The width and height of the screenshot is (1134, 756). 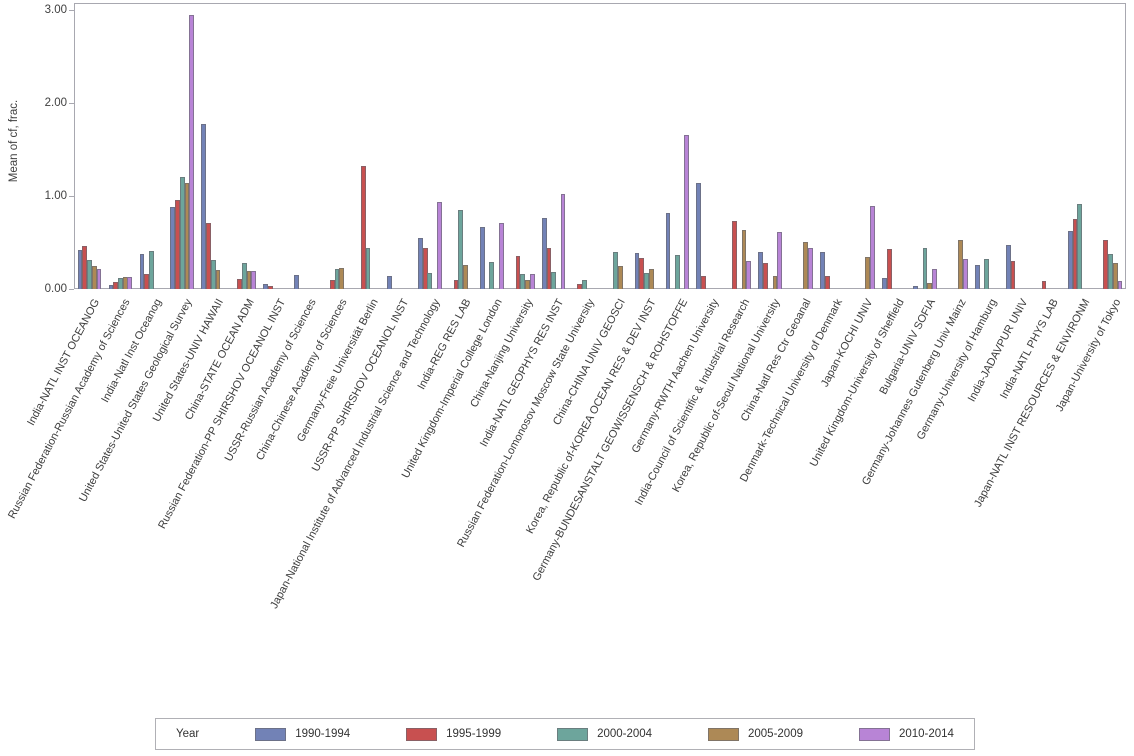 What do you see at coordinates (823, 270) in the screenshot?
I see `bar-1990-1994-Denmark-Technical University of Denmark` at bounding box center [823, 270].